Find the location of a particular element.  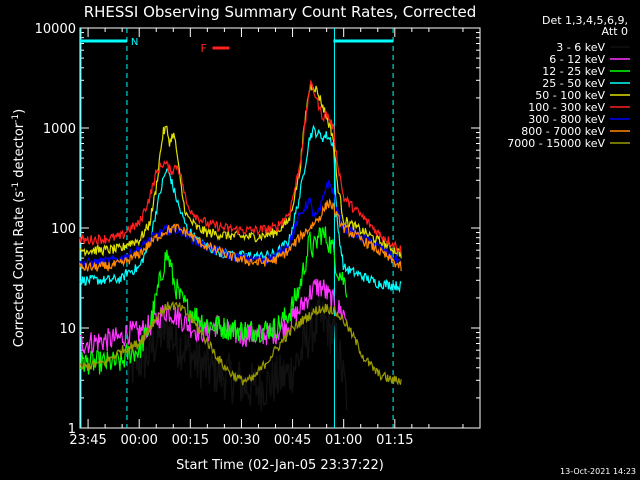

legend-header-line: Det 1,3,4,5,6,9, is located at coordinates (585, 20).